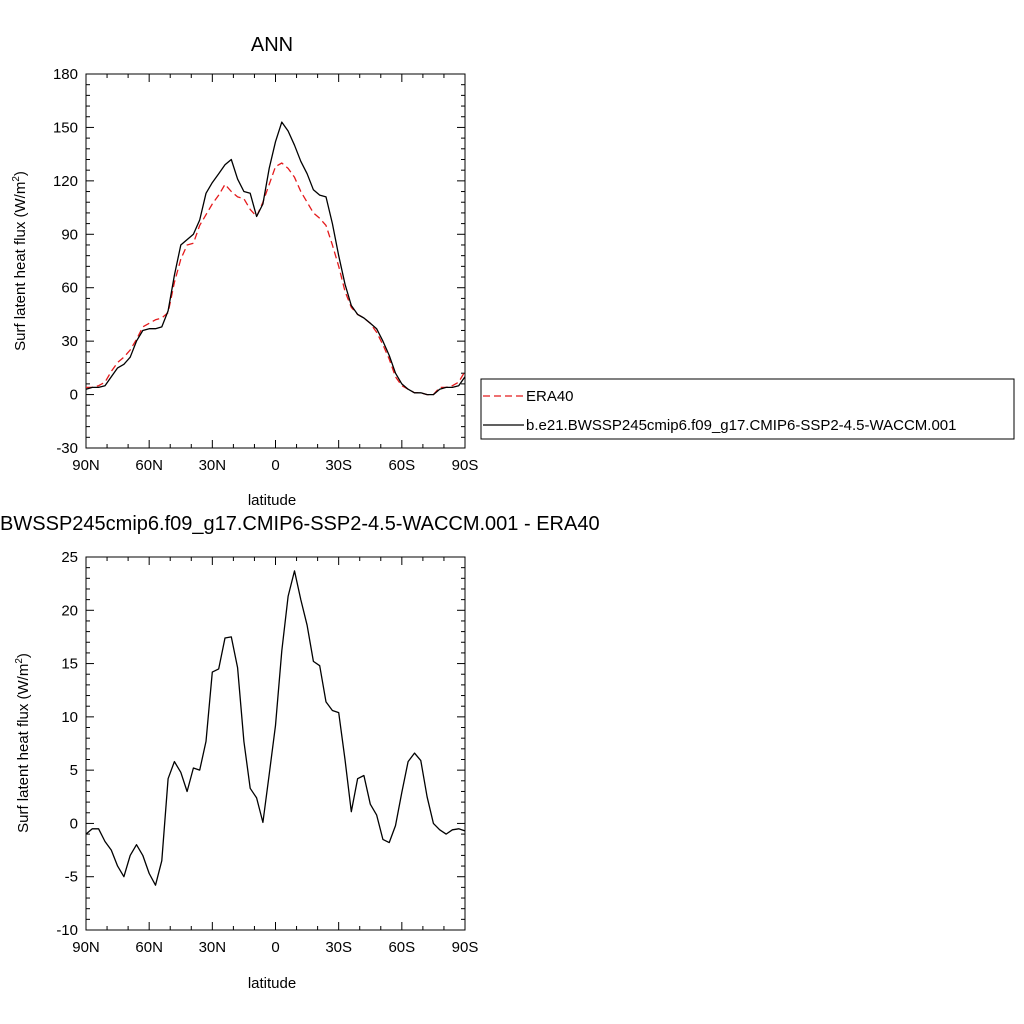  What do you see at coordinates (69, 341) in the screenshot?
I see `y-tick-label: 30` at bounding box center [69, 341].